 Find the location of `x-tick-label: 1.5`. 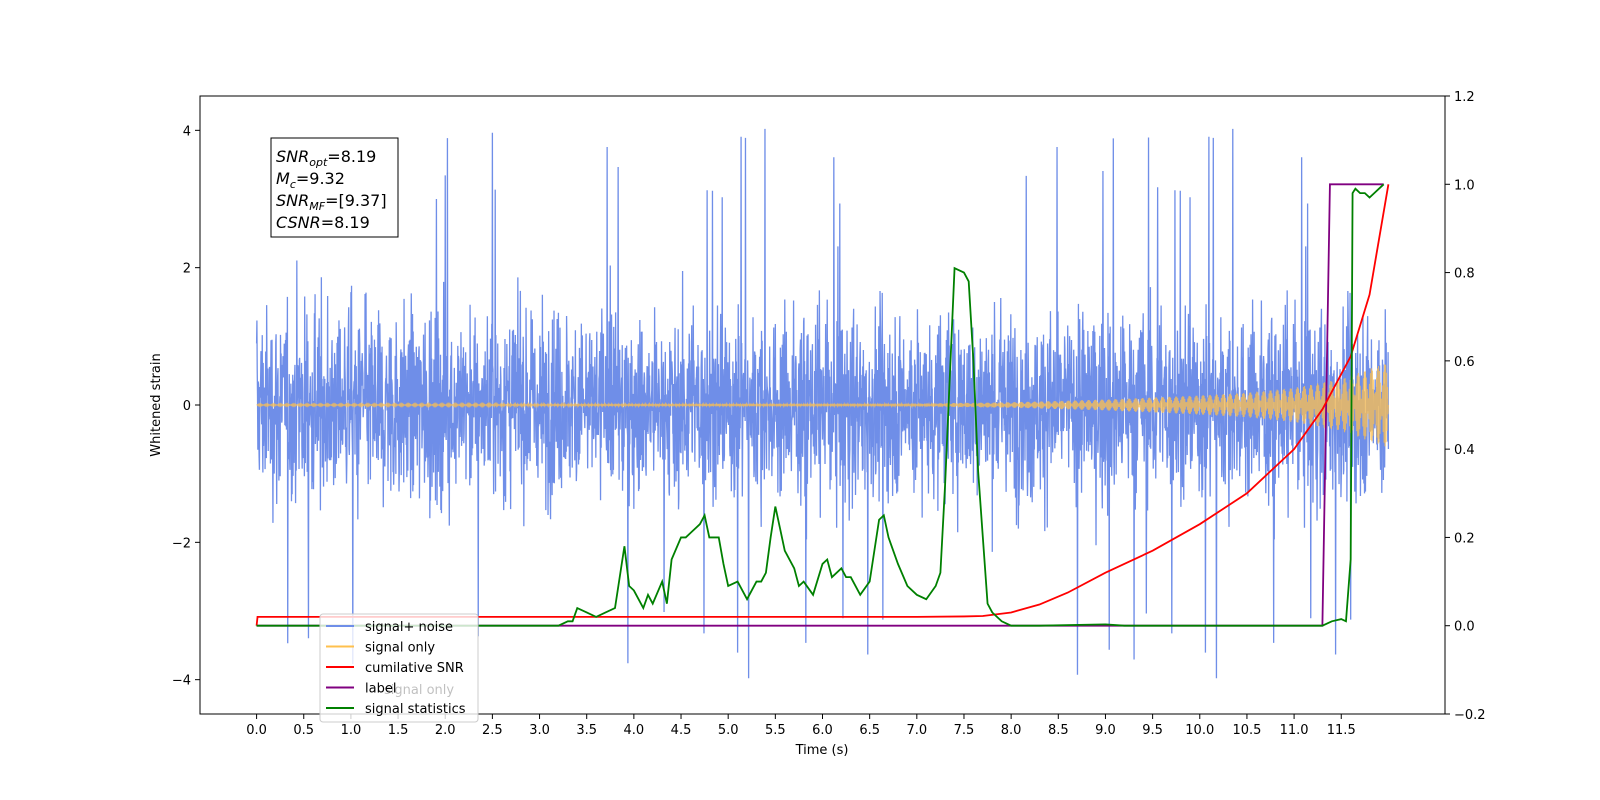

x-tick-label: 1.5 is located at coordinates (398, 730).